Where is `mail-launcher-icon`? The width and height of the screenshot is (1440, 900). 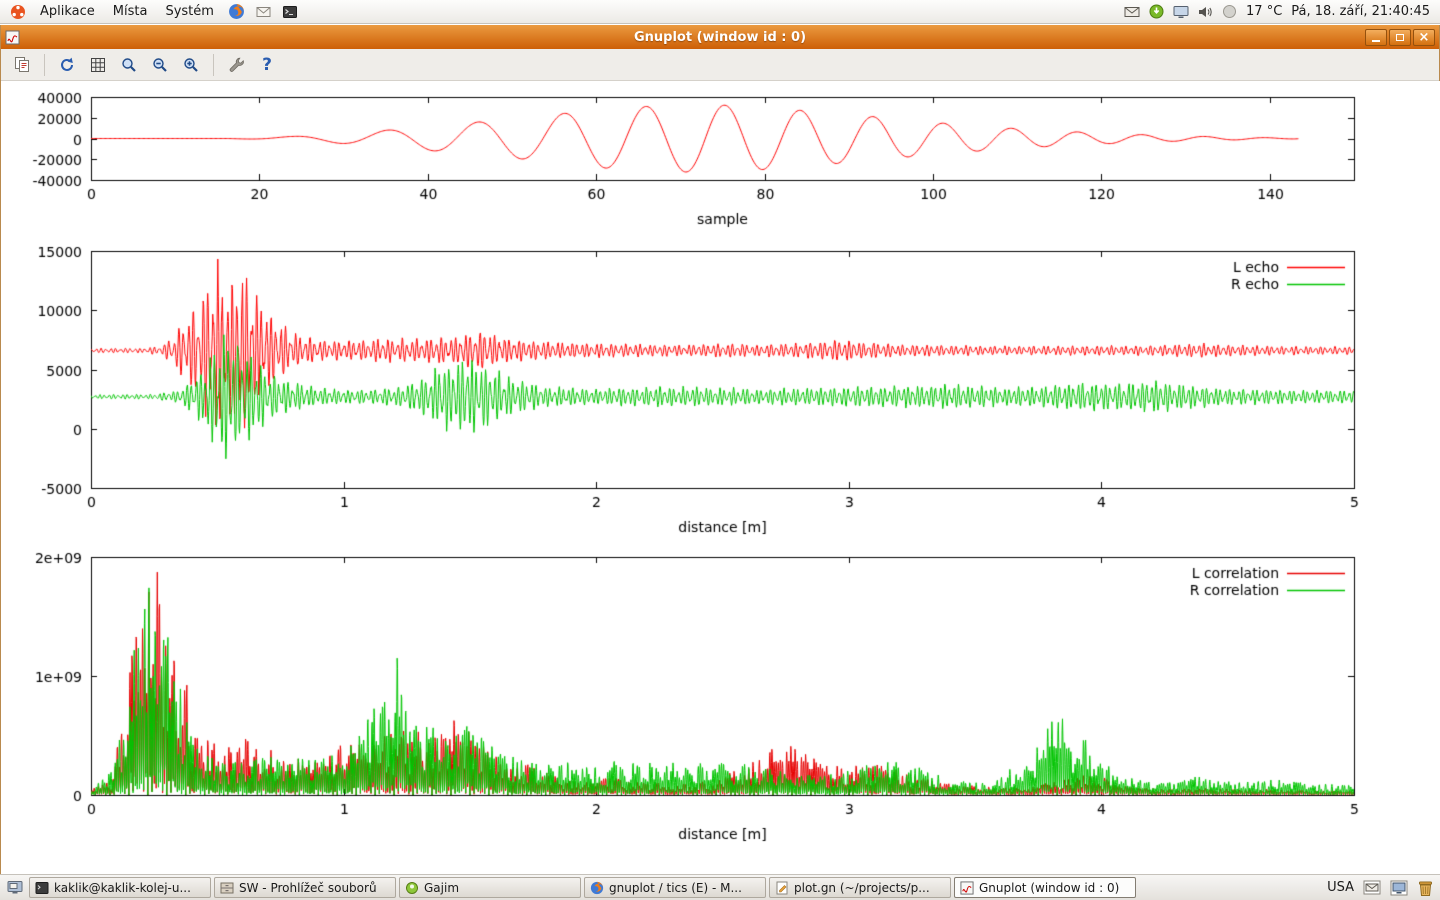 mail-launcher-icon is located at coordinates (263, 12).